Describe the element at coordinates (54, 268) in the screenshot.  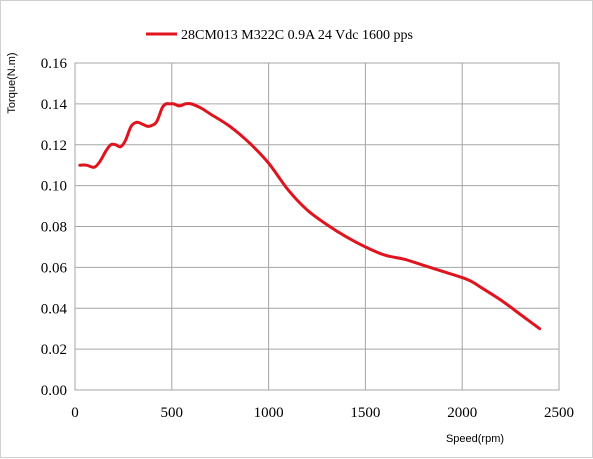
I see `y-tick-label: 0.06` at that location.